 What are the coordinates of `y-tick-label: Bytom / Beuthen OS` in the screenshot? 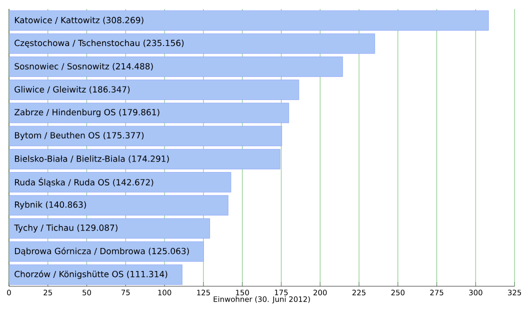 It's located at (57, 136).